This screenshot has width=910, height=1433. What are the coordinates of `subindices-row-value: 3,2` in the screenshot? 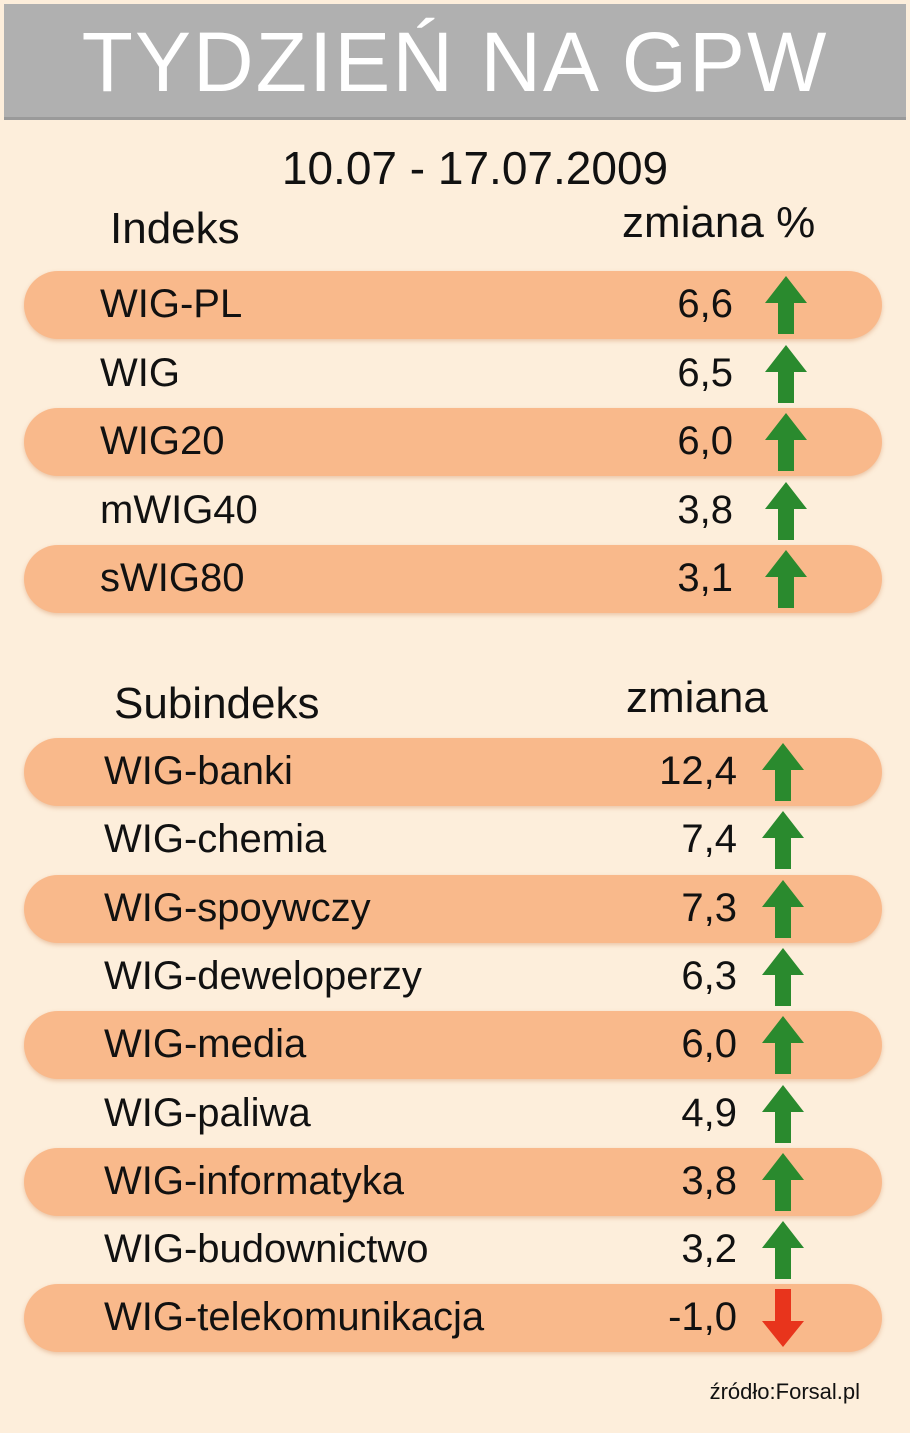 It's located at (709, 1249).